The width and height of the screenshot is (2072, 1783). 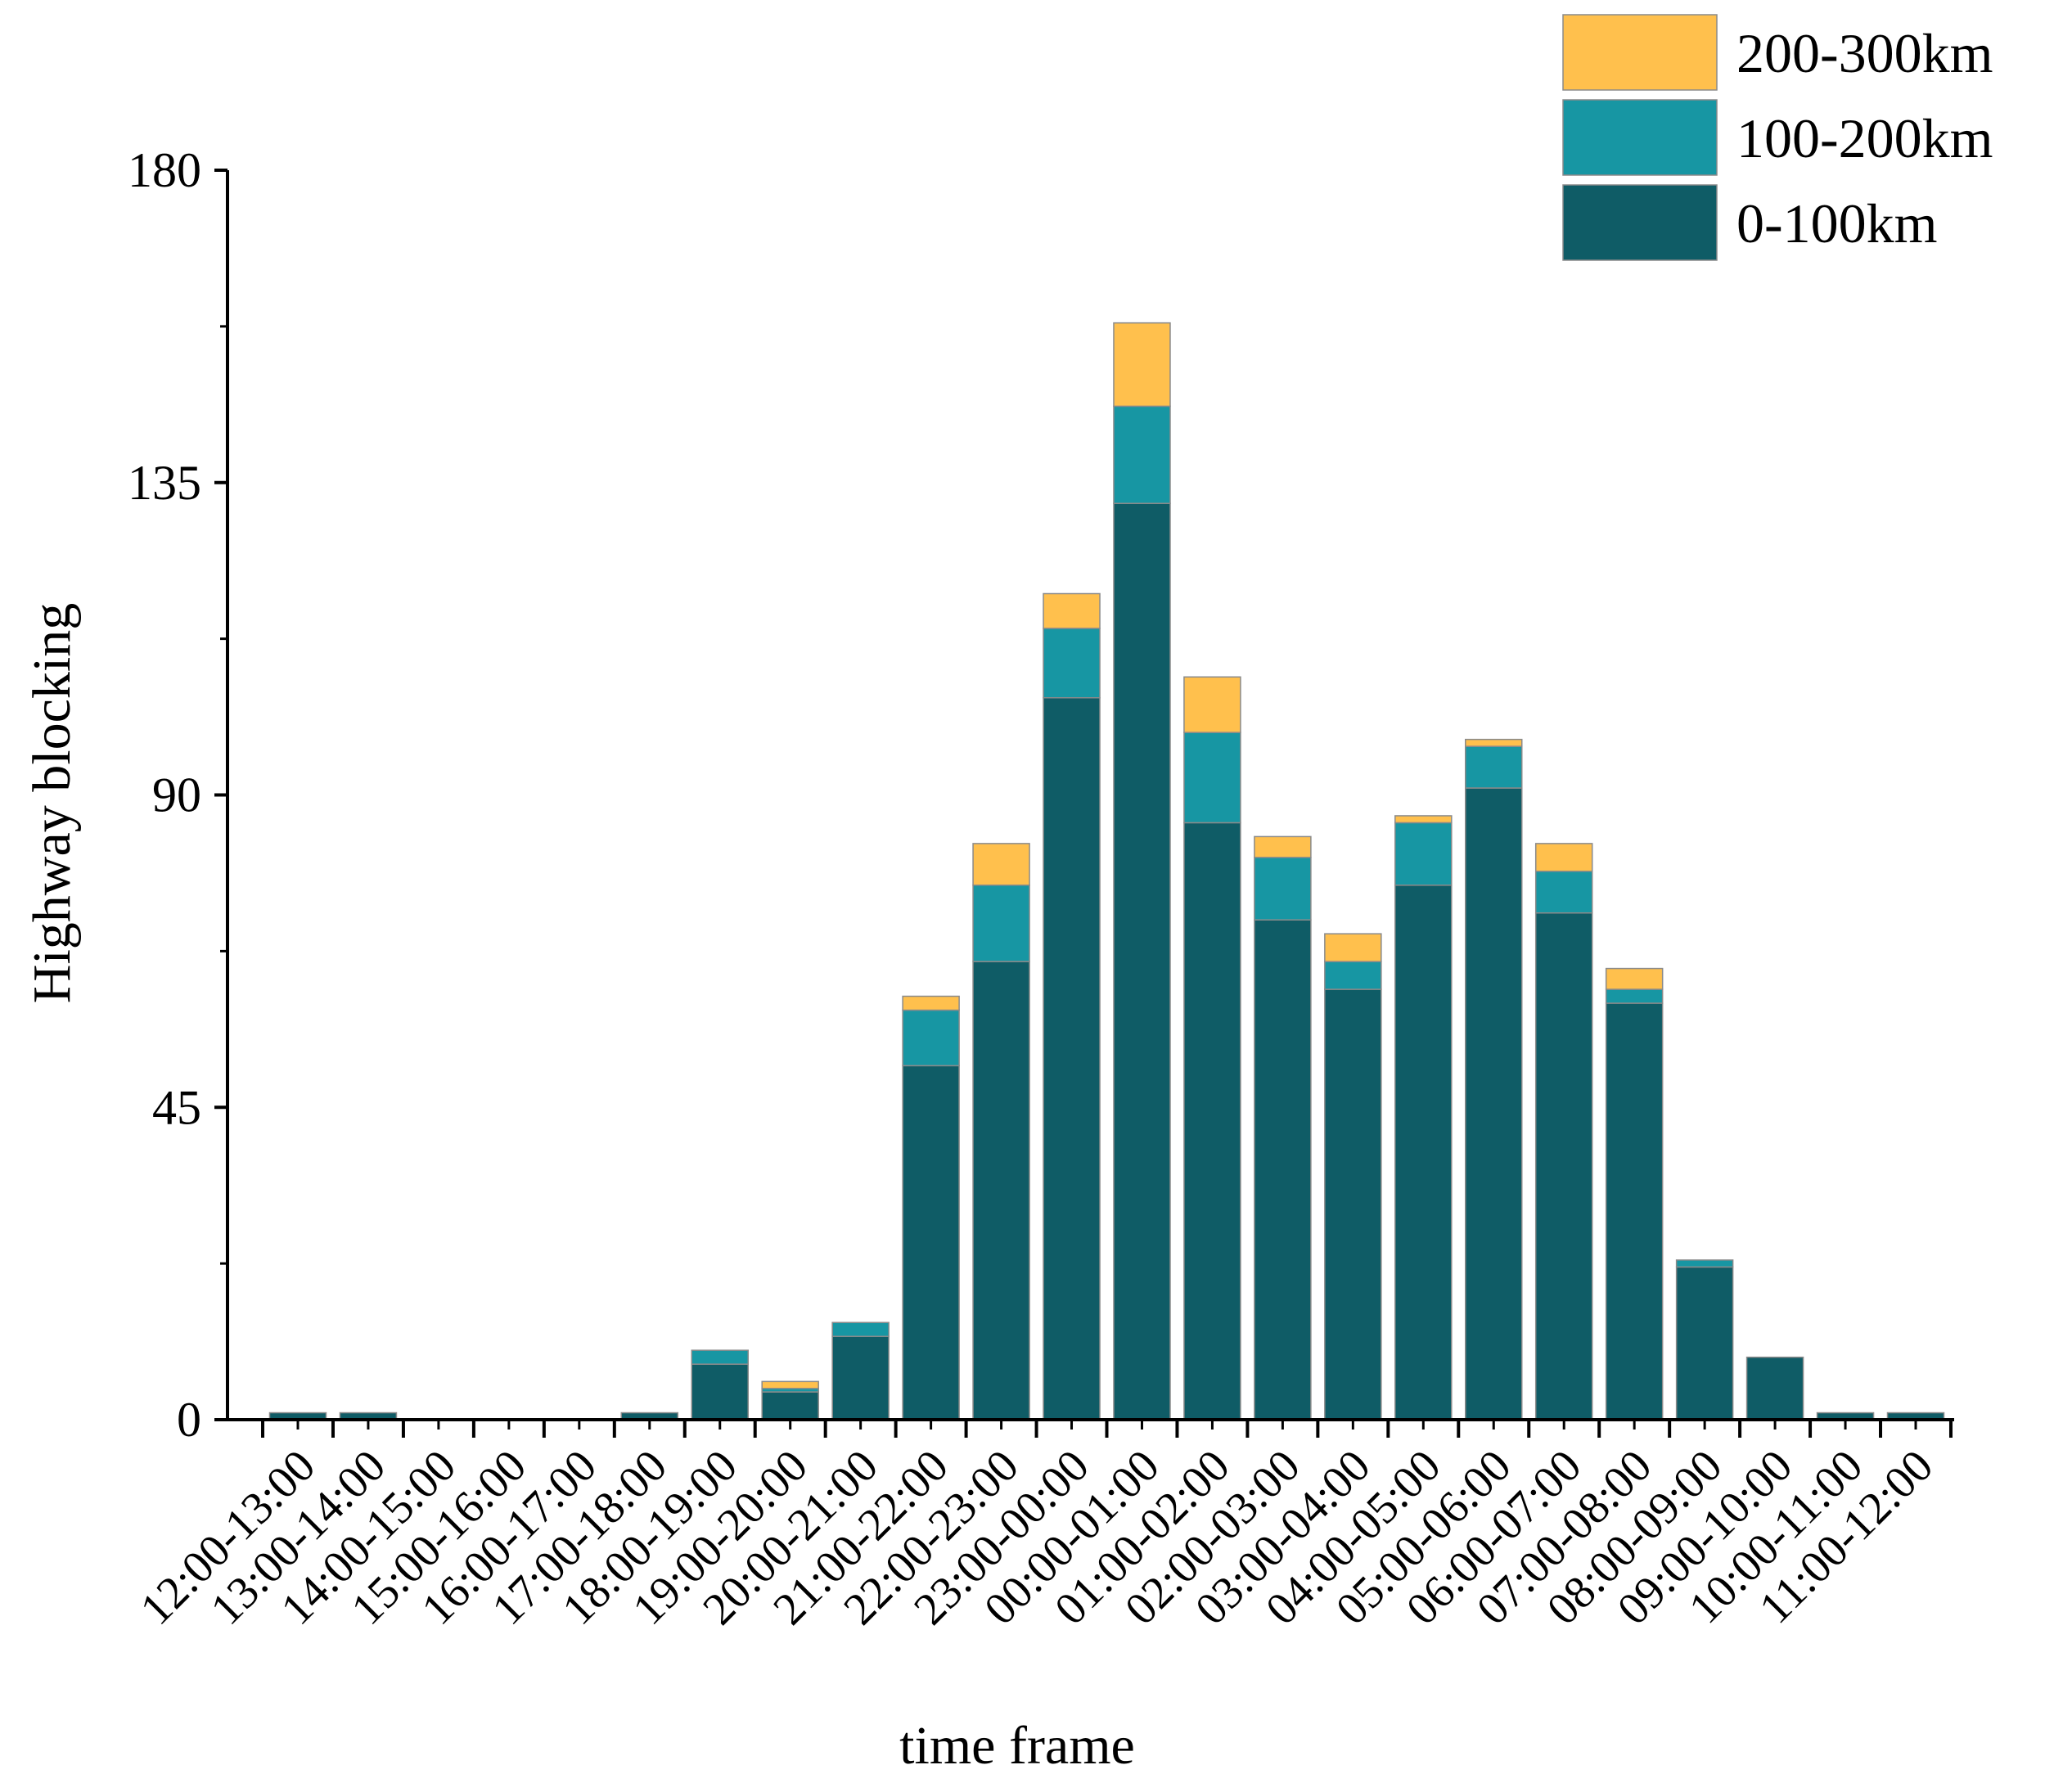 What do you see at coordinates (1640, 138) in the screenshot?
I see `legend-swatch-100-200km` at bounding box center [1640, 138].